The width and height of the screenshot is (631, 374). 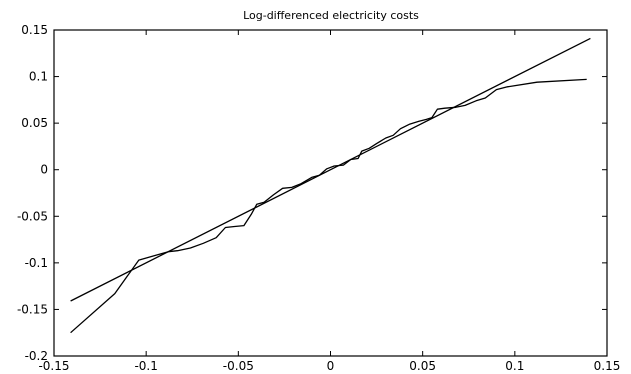 I want to click on y-tick-label: 0.1, so click(x=38, y=77).